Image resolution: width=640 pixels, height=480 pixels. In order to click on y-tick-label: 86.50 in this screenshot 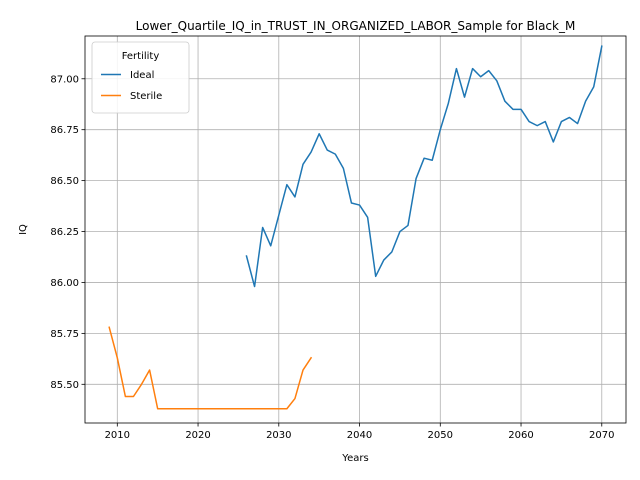, I will do `click(64, 181)`.